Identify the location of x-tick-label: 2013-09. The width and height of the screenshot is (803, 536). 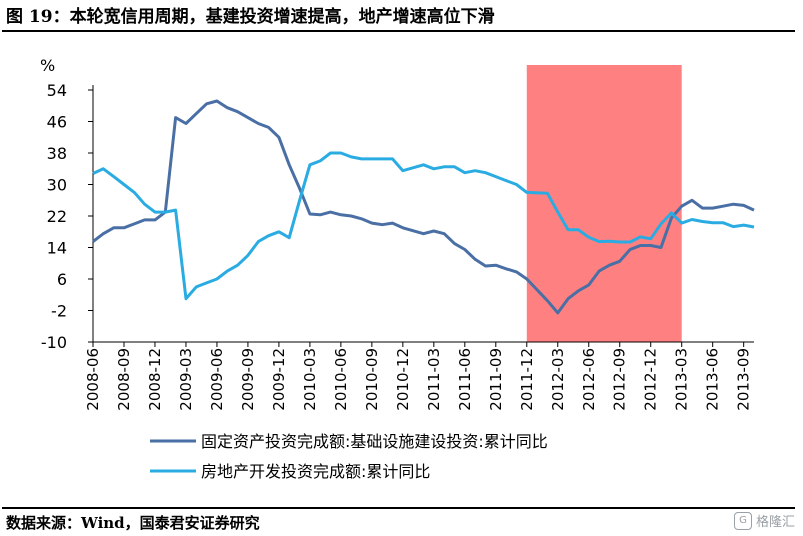
(744, 379).